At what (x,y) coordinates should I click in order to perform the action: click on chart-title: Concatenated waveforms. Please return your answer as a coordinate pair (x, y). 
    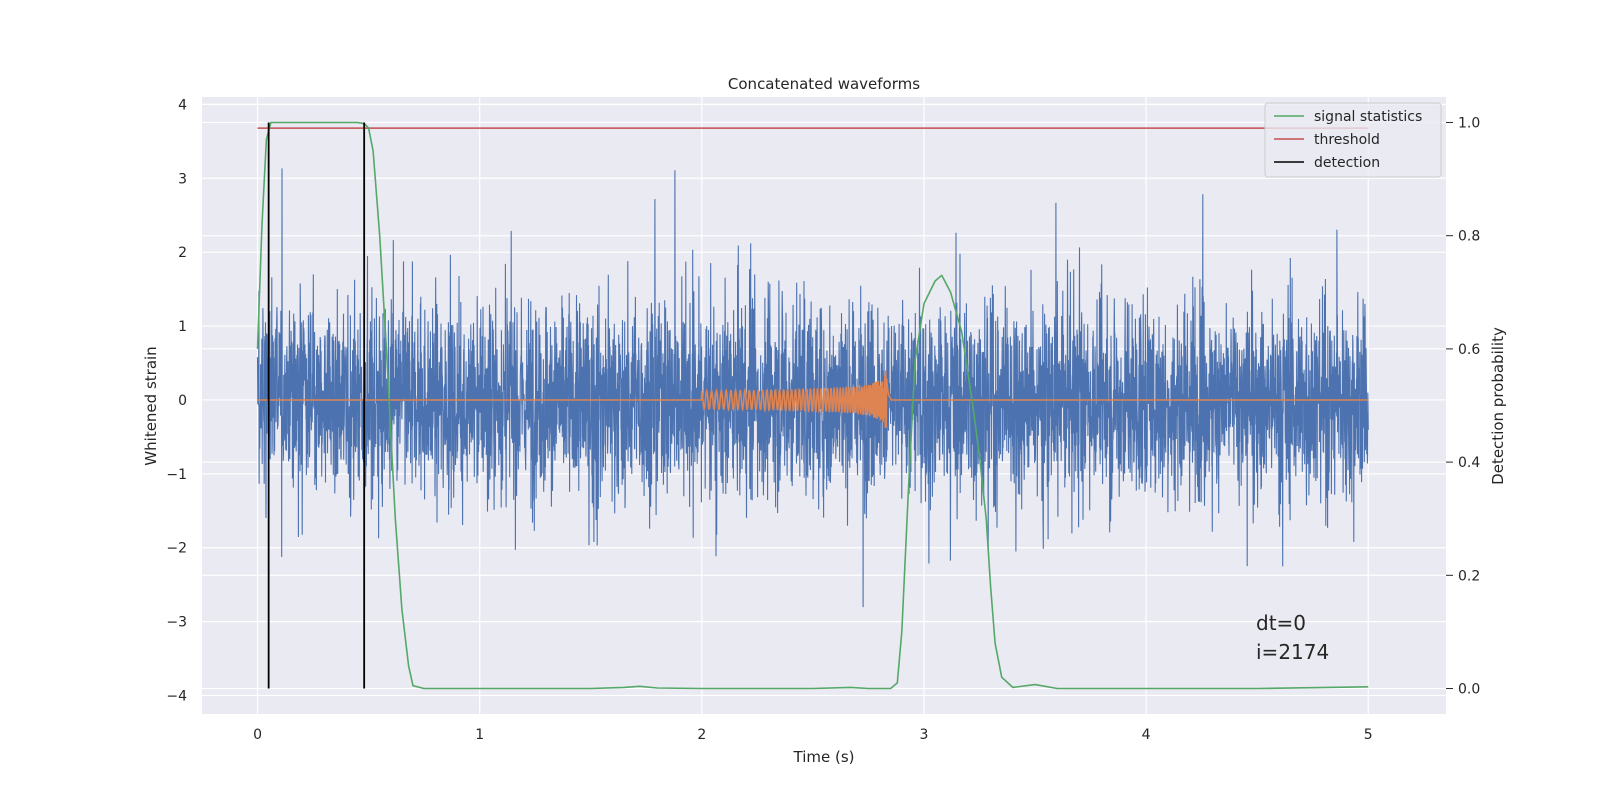
    Looking at the image, I should click on (824, 84).